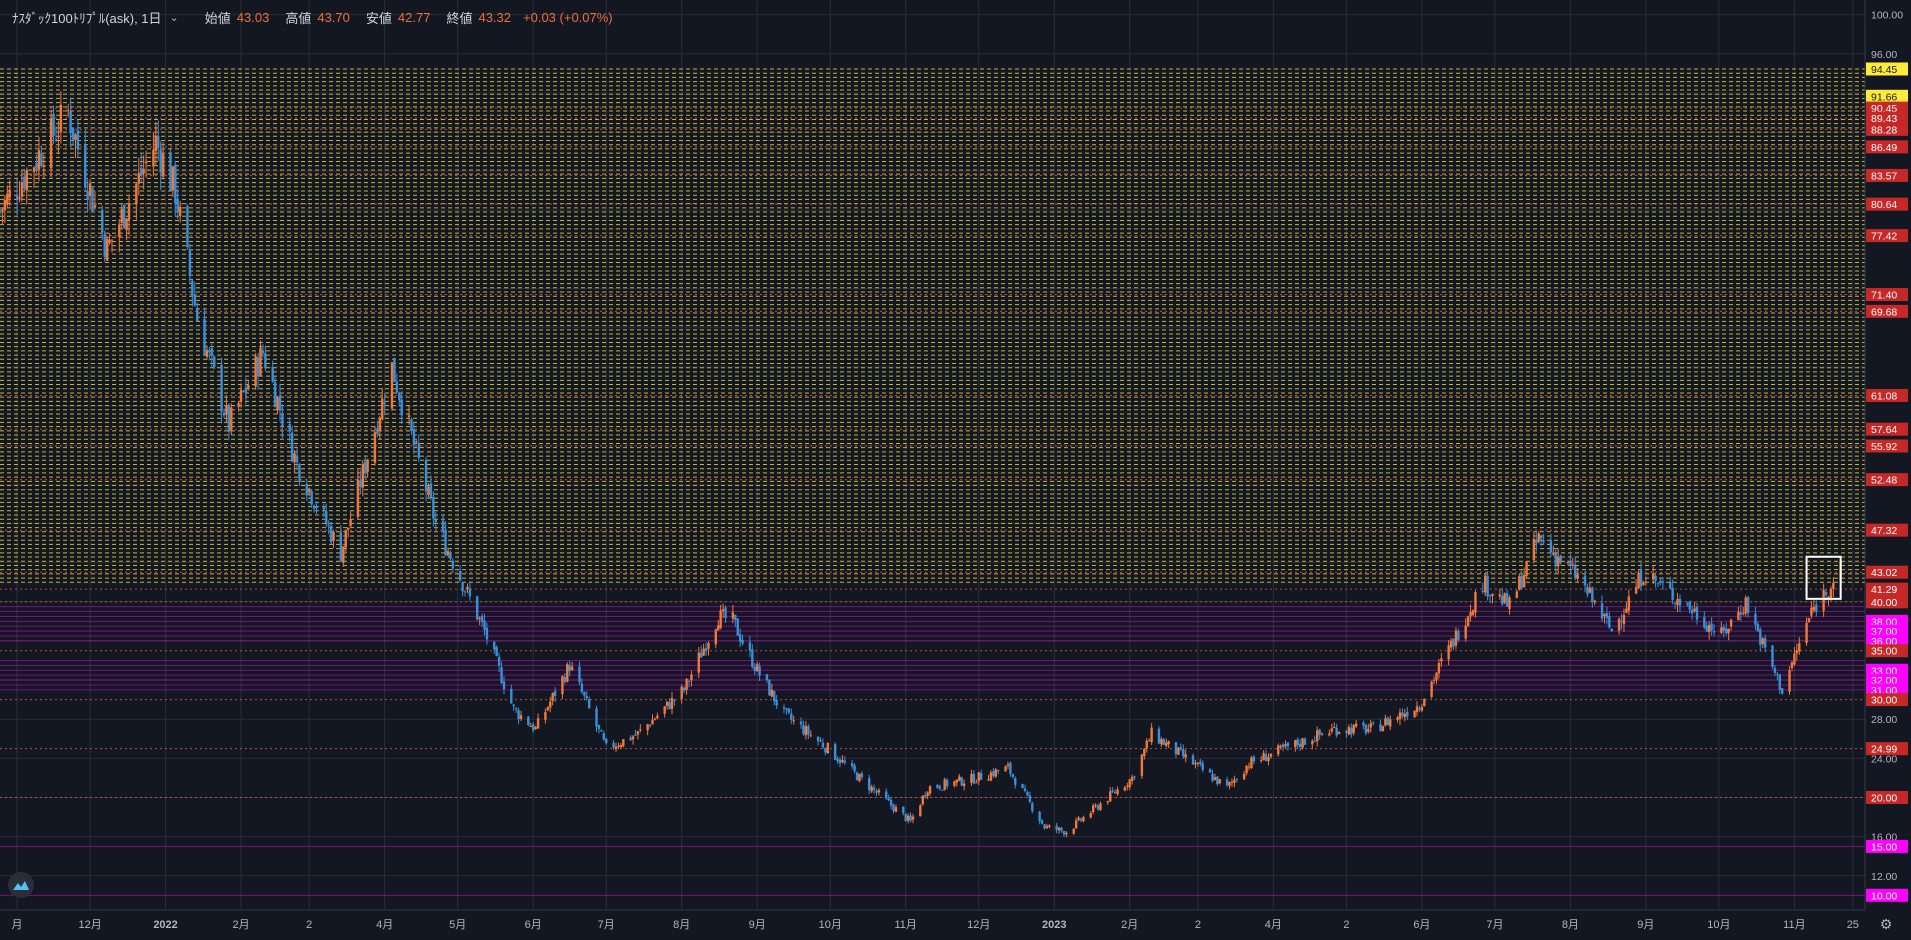  I want to click on price-text-5: 89.43, so click(1884, 119).